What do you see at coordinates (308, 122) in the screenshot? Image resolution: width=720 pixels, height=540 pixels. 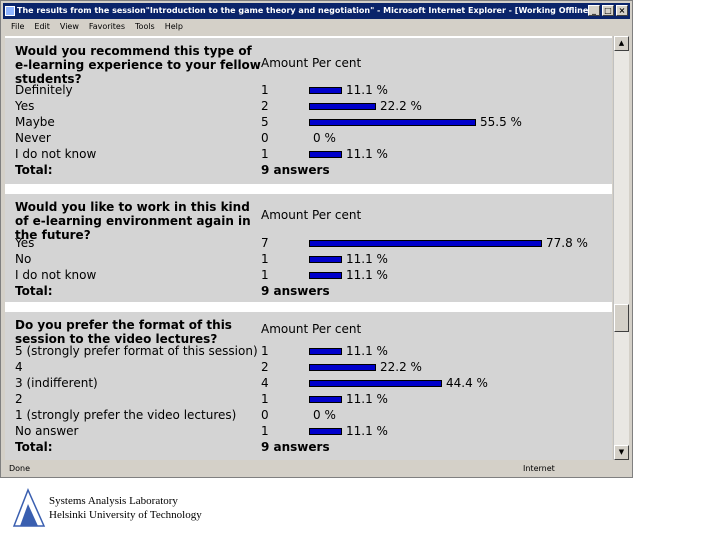 I see `answer-row: Maybe 5 55.5 %` at bounding box center [308, 122].